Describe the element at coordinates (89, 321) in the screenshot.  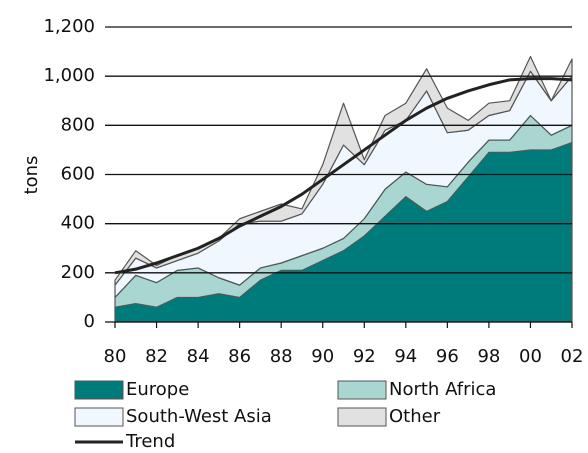
I see `y-tick-label: 0` at that location.